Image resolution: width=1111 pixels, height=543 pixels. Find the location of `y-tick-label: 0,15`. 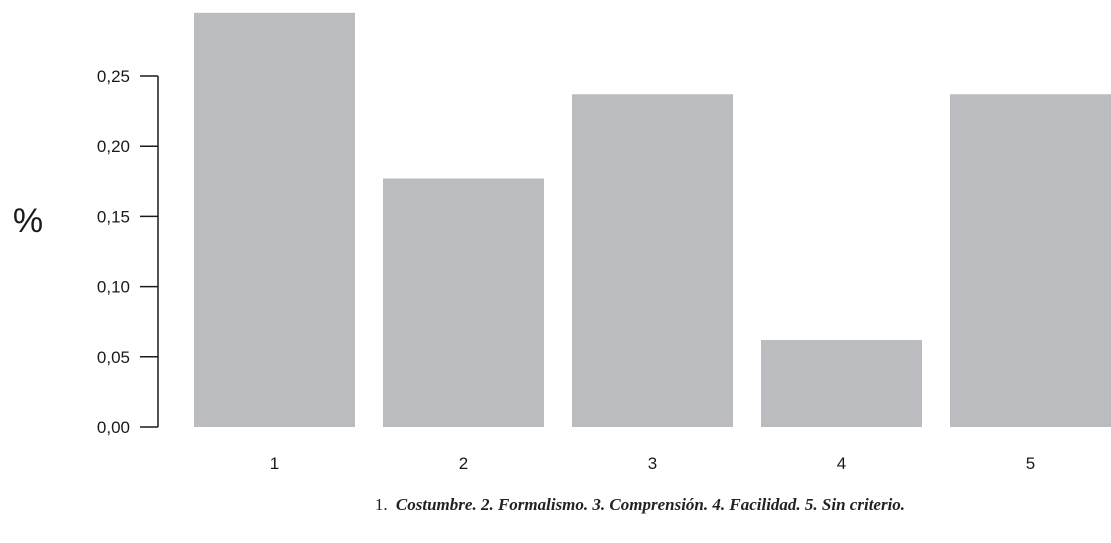

y-tick-label: 0,15 is located at coordinates (113, 216).